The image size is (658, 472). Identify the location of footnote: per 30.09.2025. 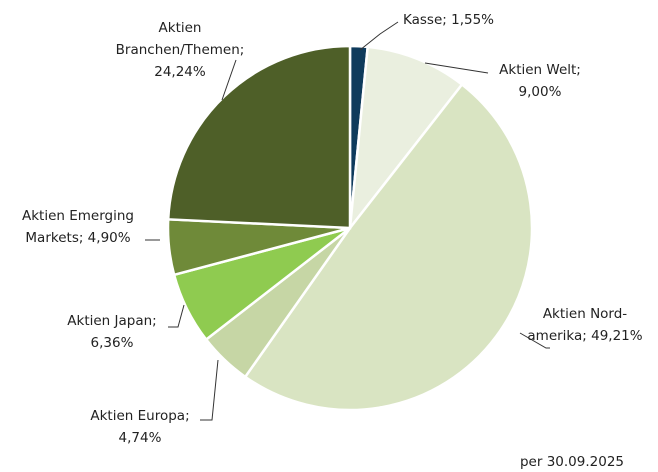
(572, 462).